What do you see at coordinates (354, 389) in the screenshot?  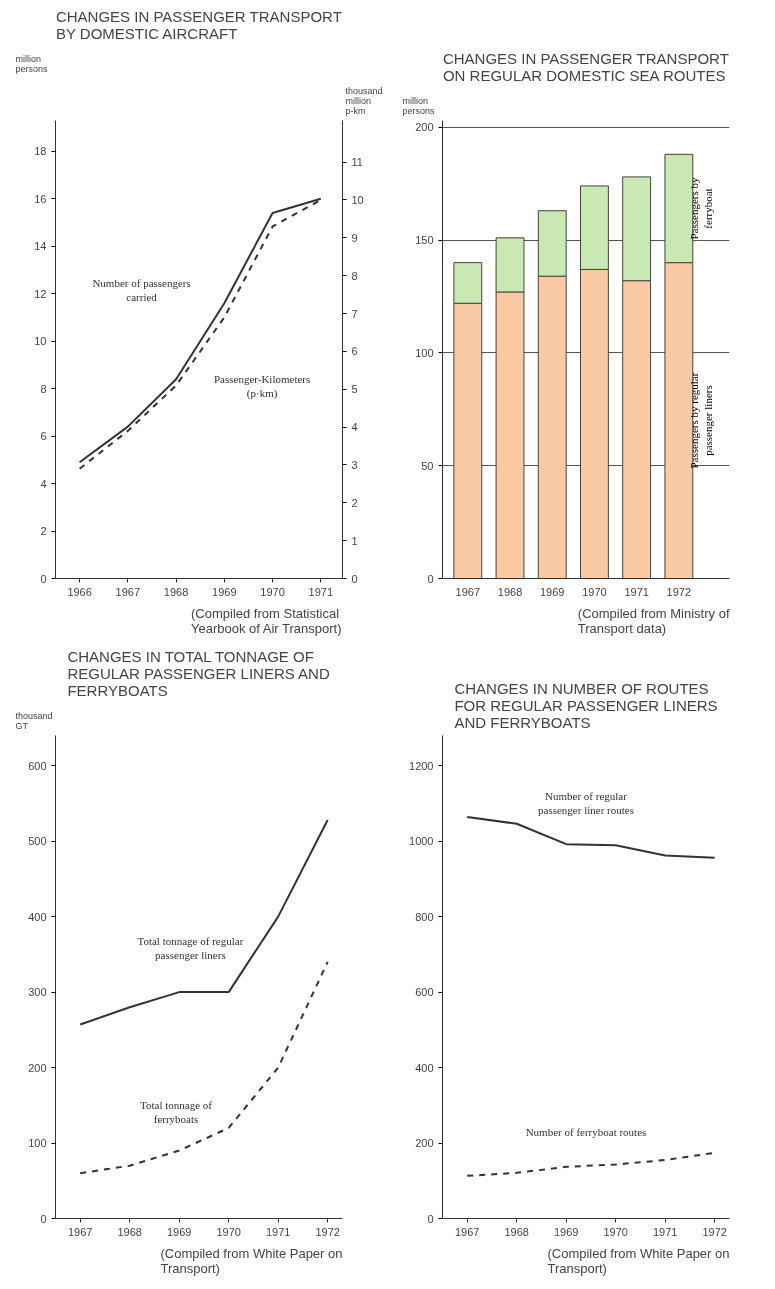 I see `y2-tick-label: 5` at bounding box center [354, 389].